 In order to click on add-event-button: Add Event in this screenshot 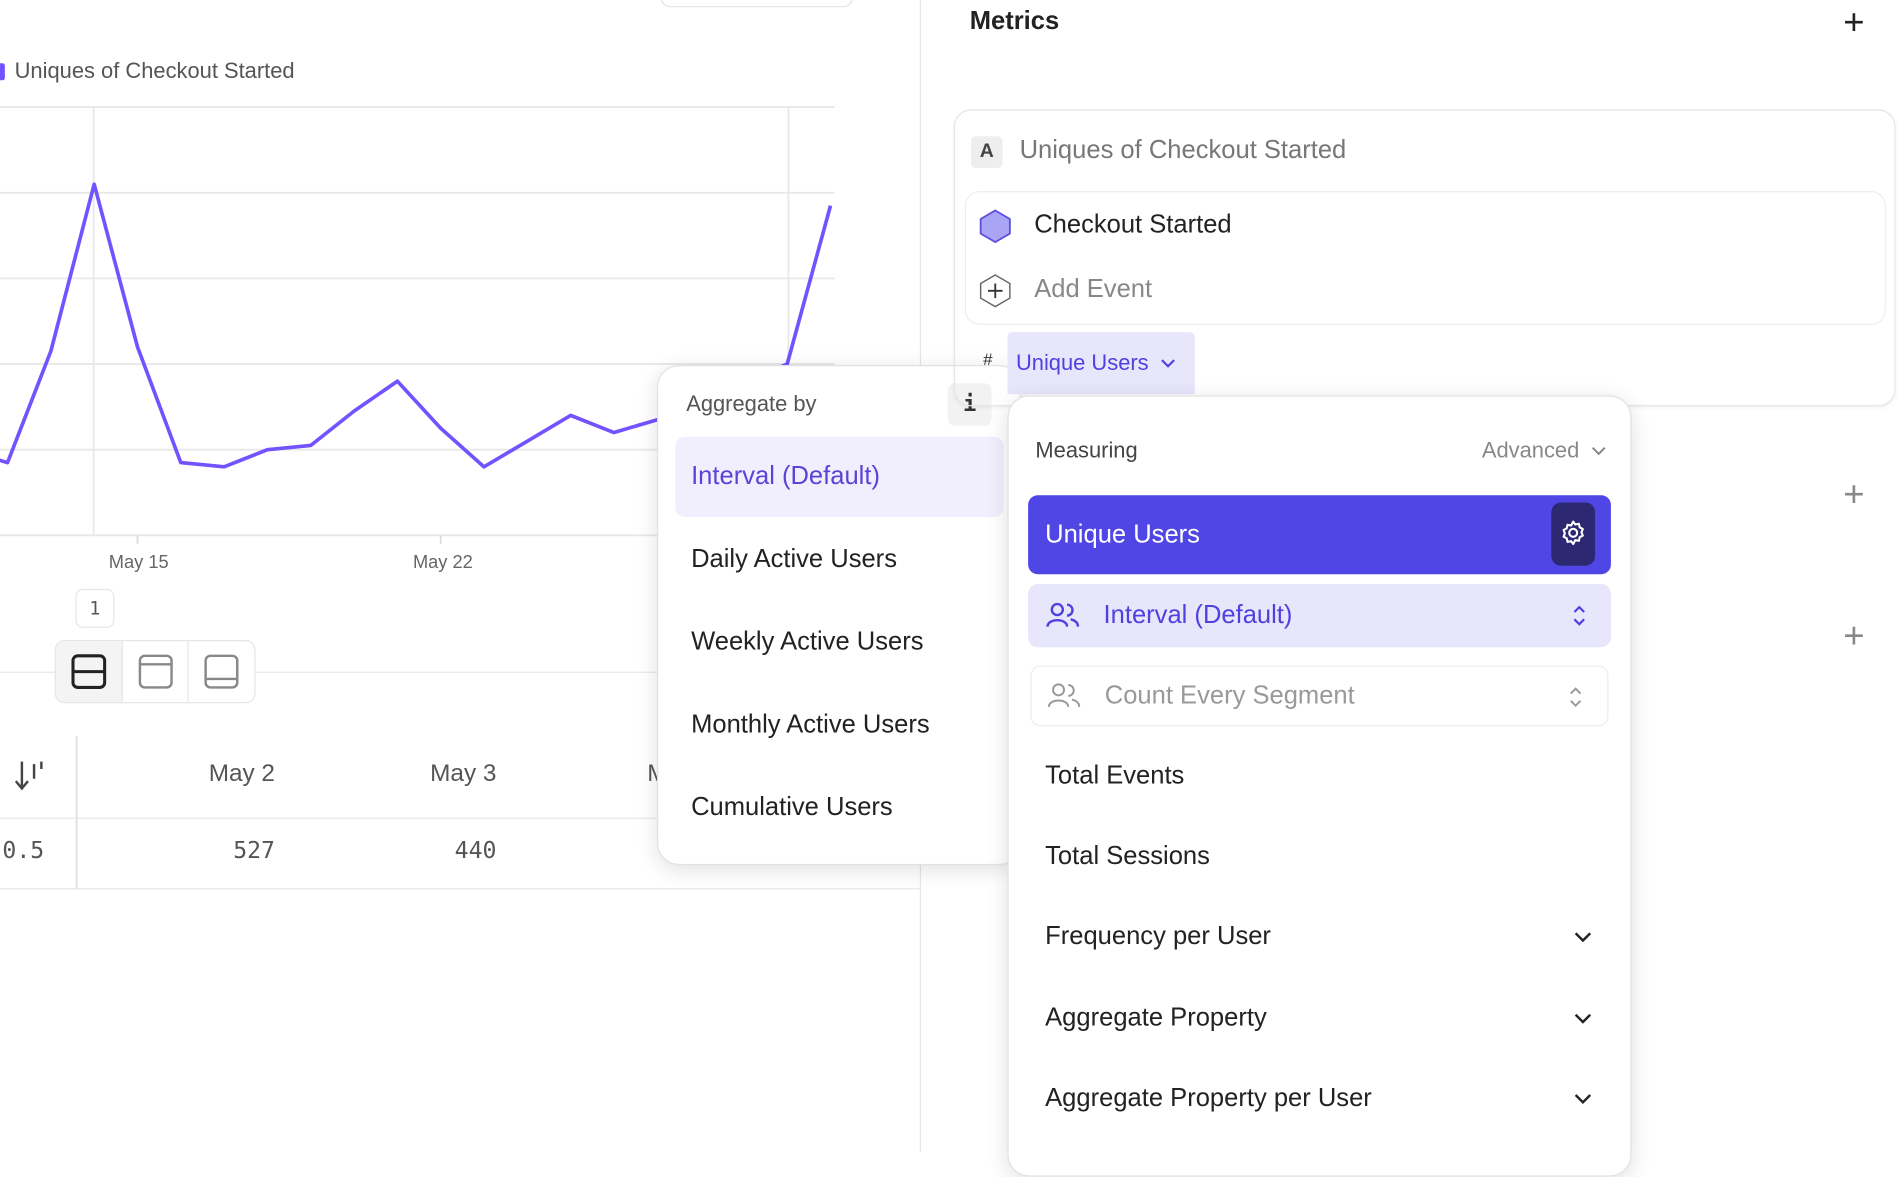, I will do `click(1093, 289)`.